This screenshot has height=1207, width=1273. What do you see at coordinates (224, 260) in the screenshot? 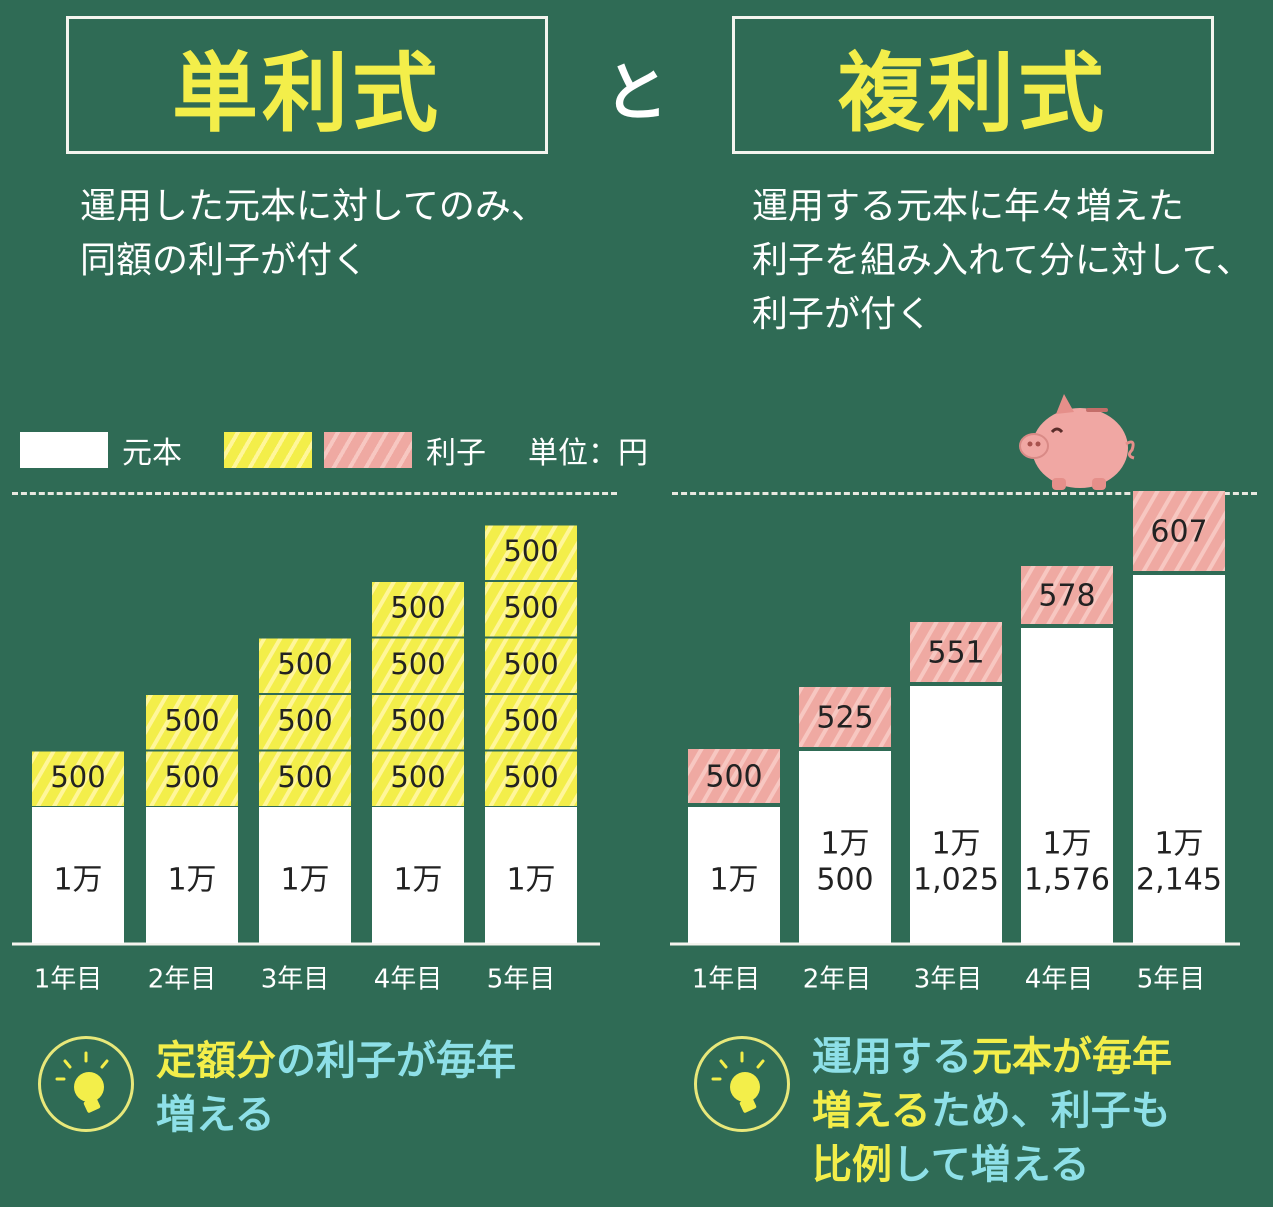
I see `description-line: 同額の利子が付く` at bounding box center [224, 260].